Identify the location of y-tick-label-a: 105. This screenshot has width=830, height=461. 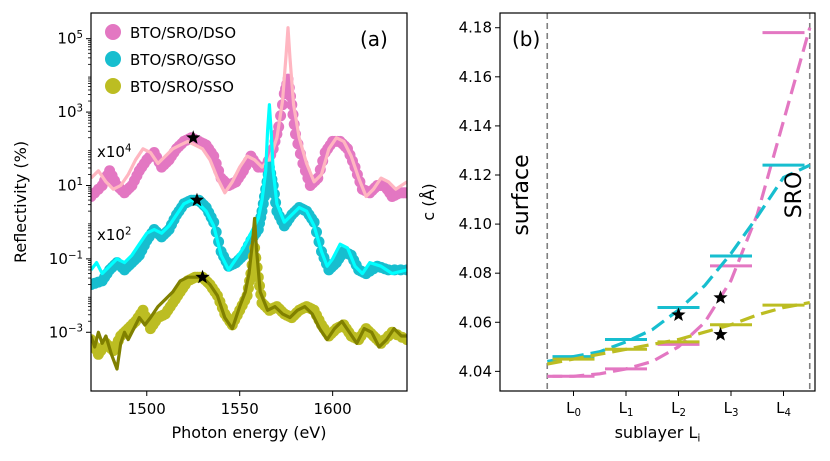
(70, 39).